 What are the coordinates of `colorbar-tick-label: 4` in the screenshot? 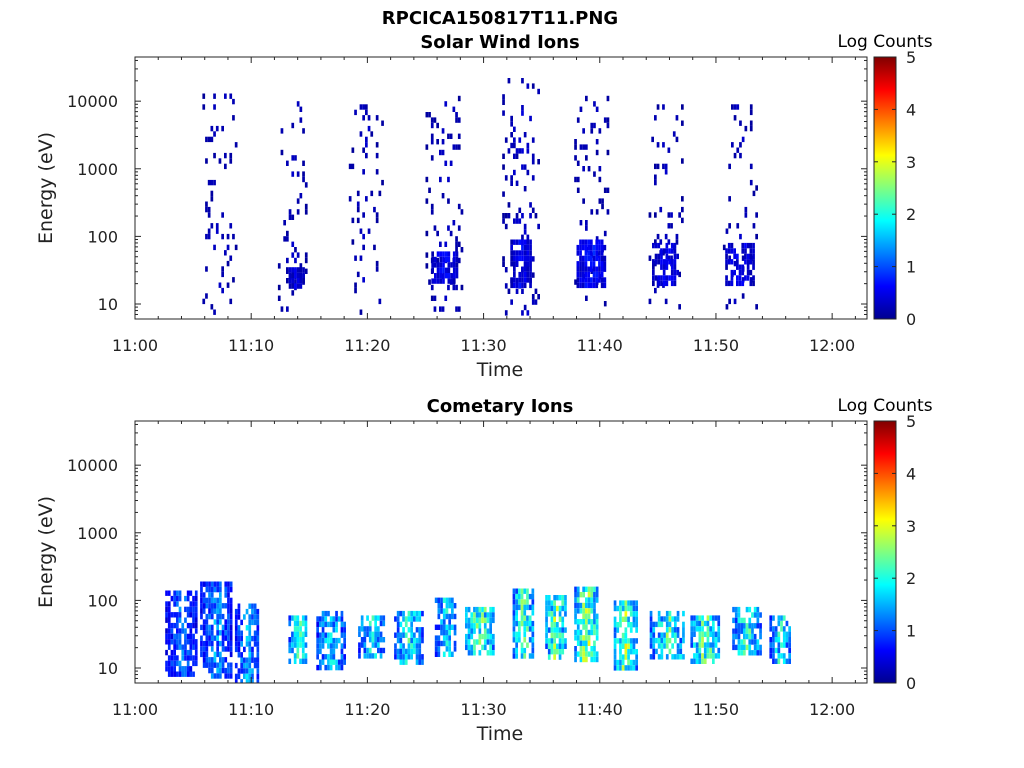 It's located at (911, 109).